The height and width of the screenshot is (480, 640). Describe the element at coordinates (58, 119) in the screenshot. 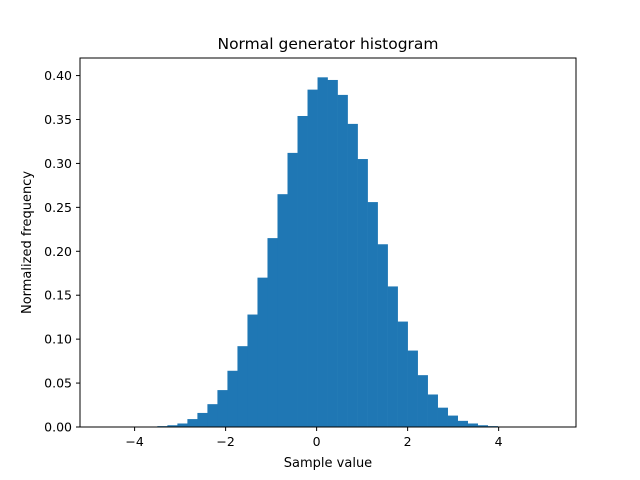

I see `y-tick-label: 0.35` at that location.